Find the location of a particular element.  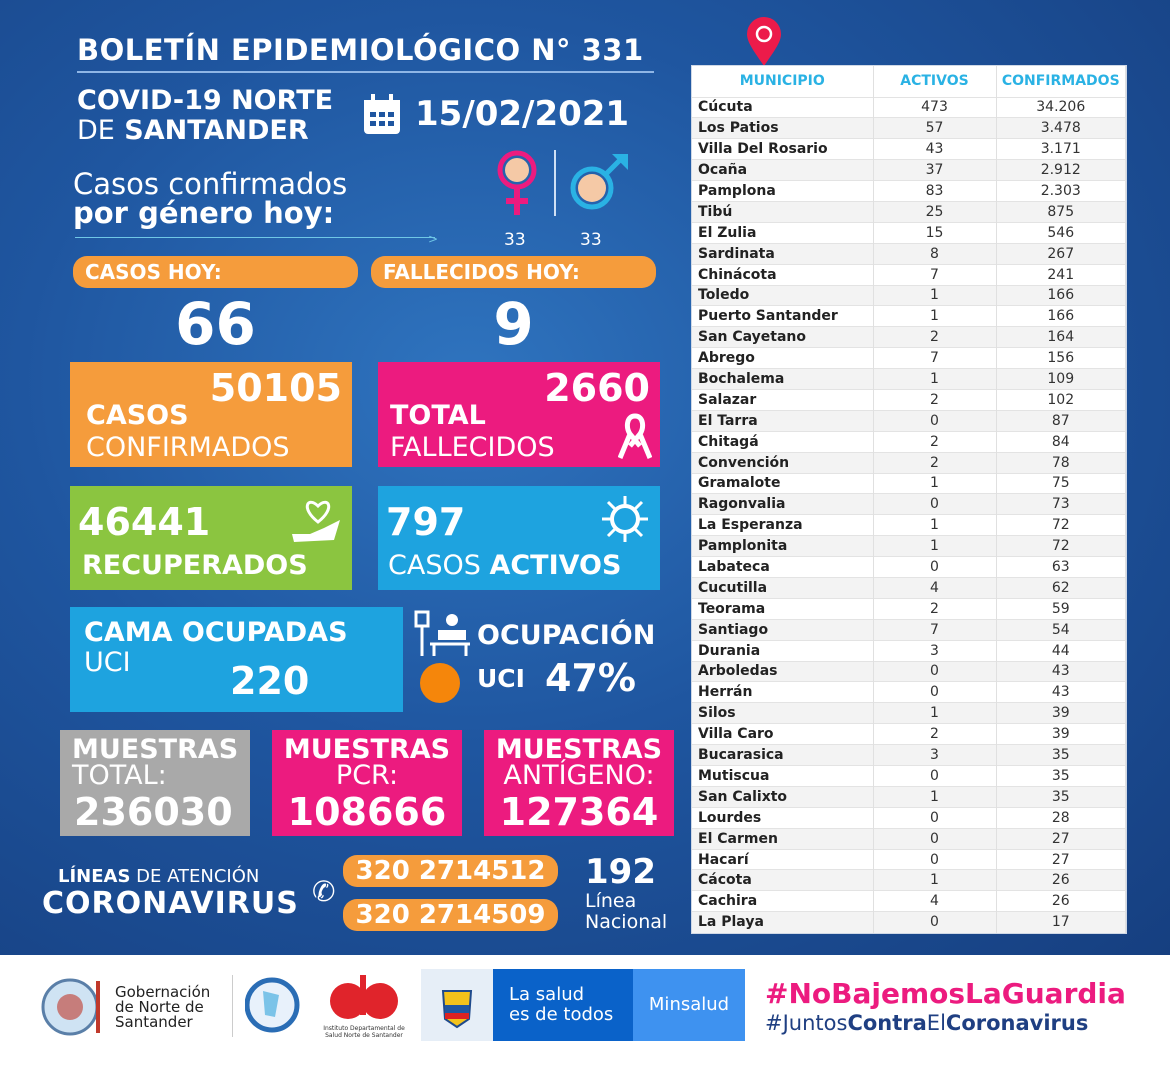

cell-activos: 43 is located at coordinates (935, 149).